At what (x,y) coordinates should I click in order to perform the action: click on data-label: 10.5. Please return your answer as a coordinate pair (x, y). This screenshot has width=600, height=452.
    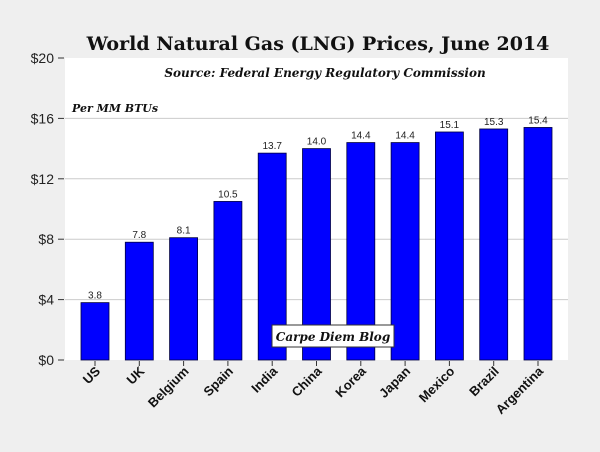
    Looking at the image, I should click on (228, 194).